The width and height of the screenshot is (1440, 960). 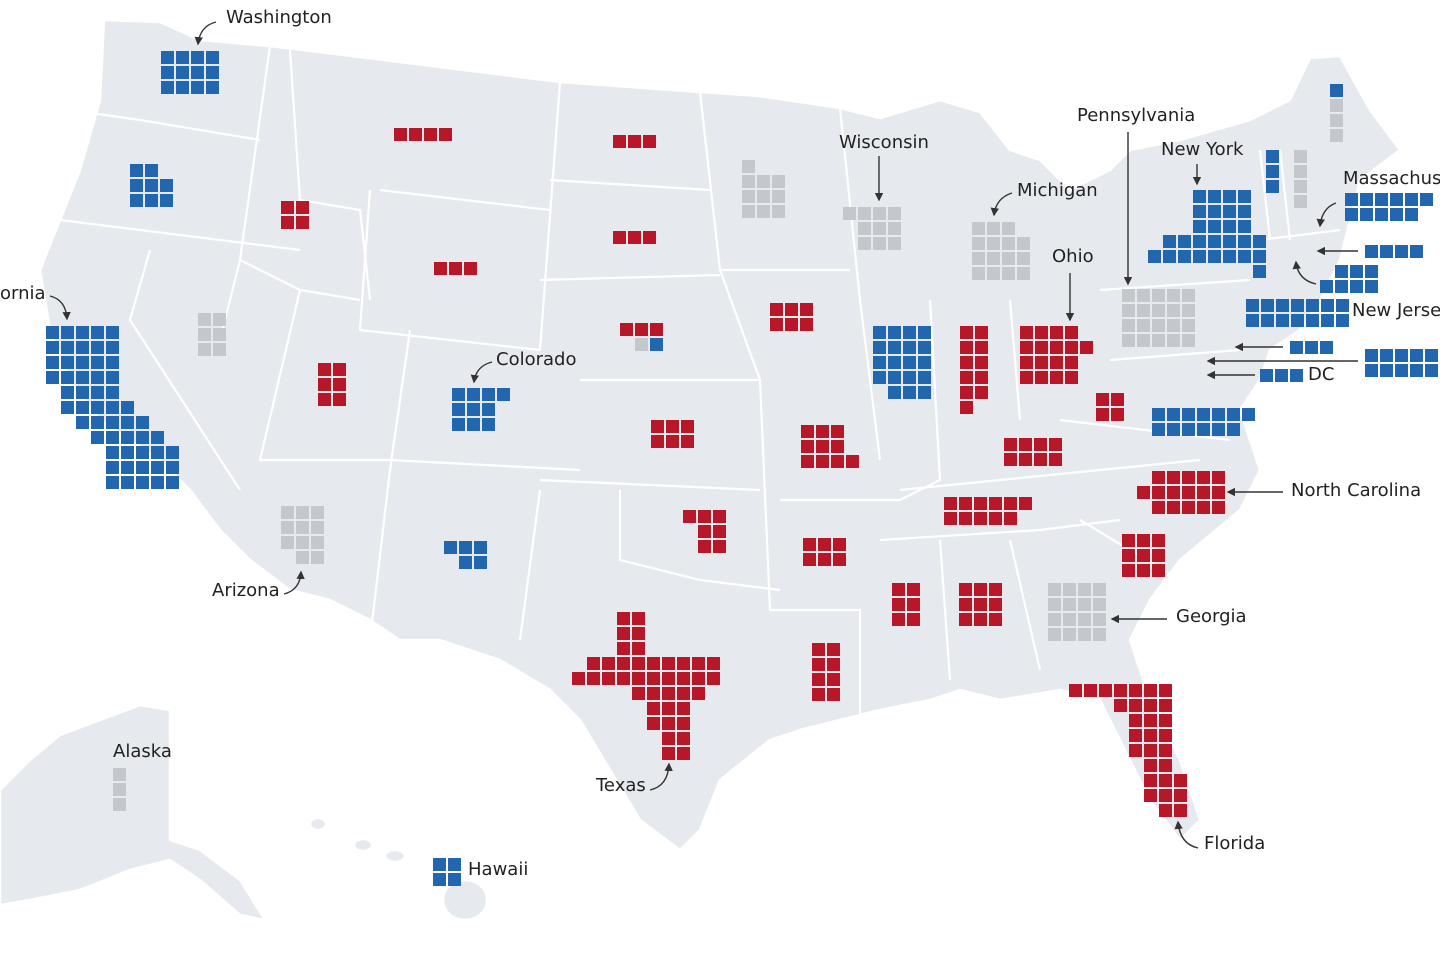 What do you see at coordinates (536, 359) in the screenshot?
I see `state-label-colorado: Colorado` at bounding box center [536, 359].